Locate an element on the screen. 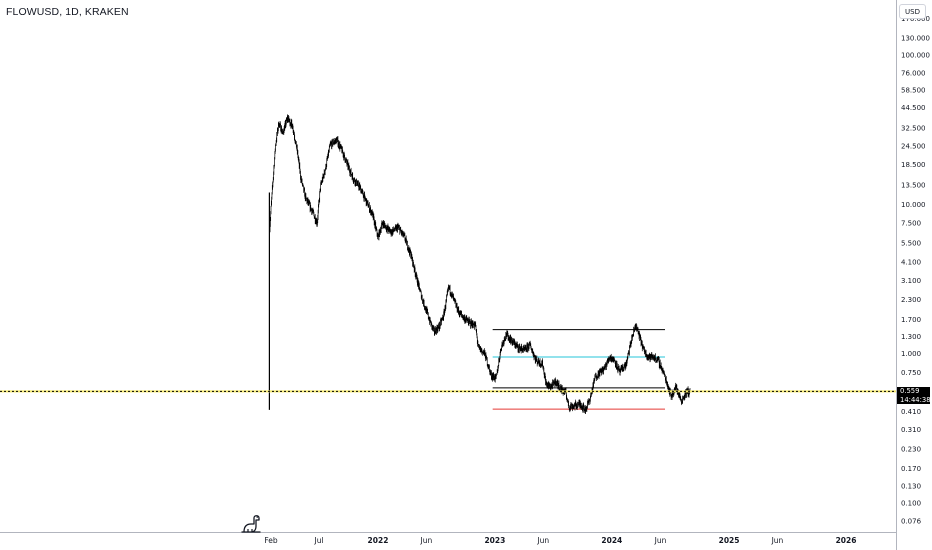 Image resolution: width=932 pixels, height=550 pixels. price-tick-label: 0.310 is located at coordinates (911, 430).